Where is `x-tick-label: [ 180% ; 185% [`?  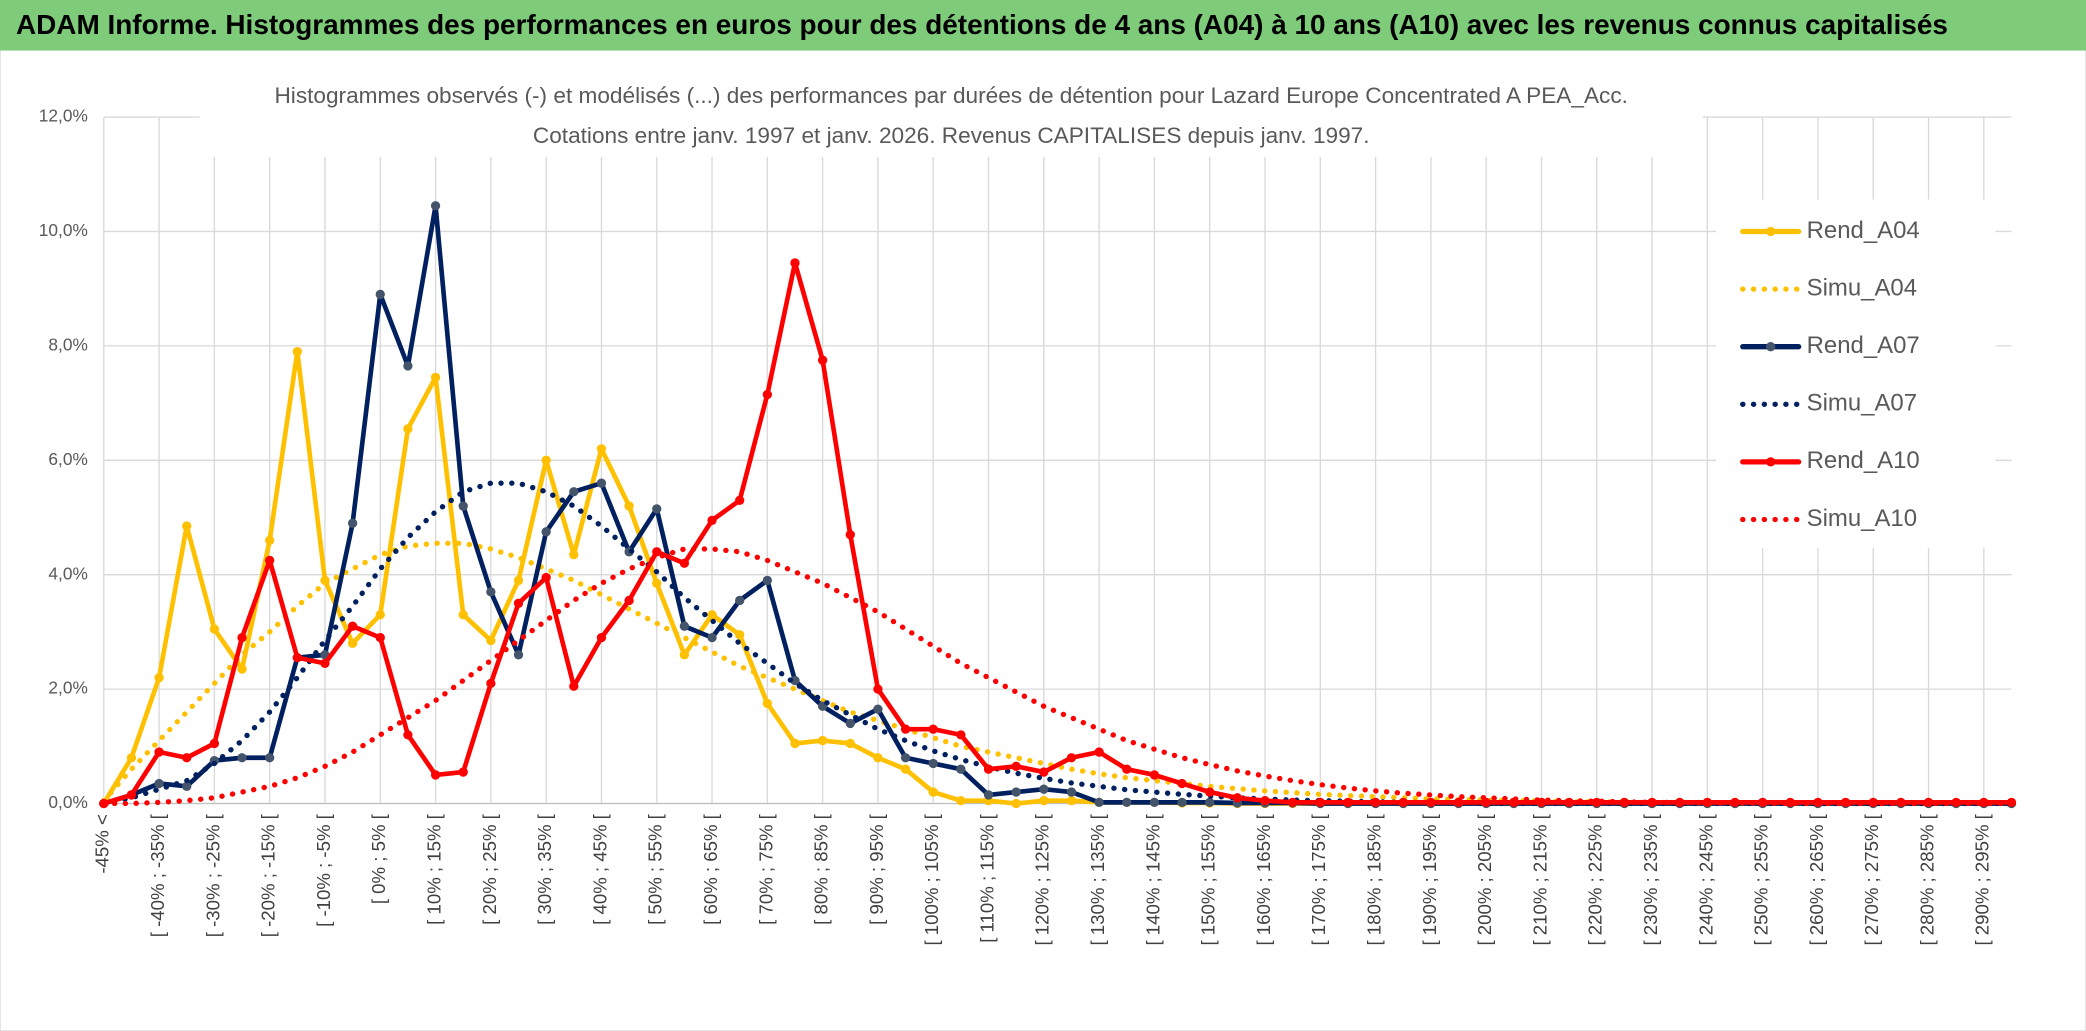
x-tick-label: [ 180% ; 185% [ is located at coordinates (1374, 879).